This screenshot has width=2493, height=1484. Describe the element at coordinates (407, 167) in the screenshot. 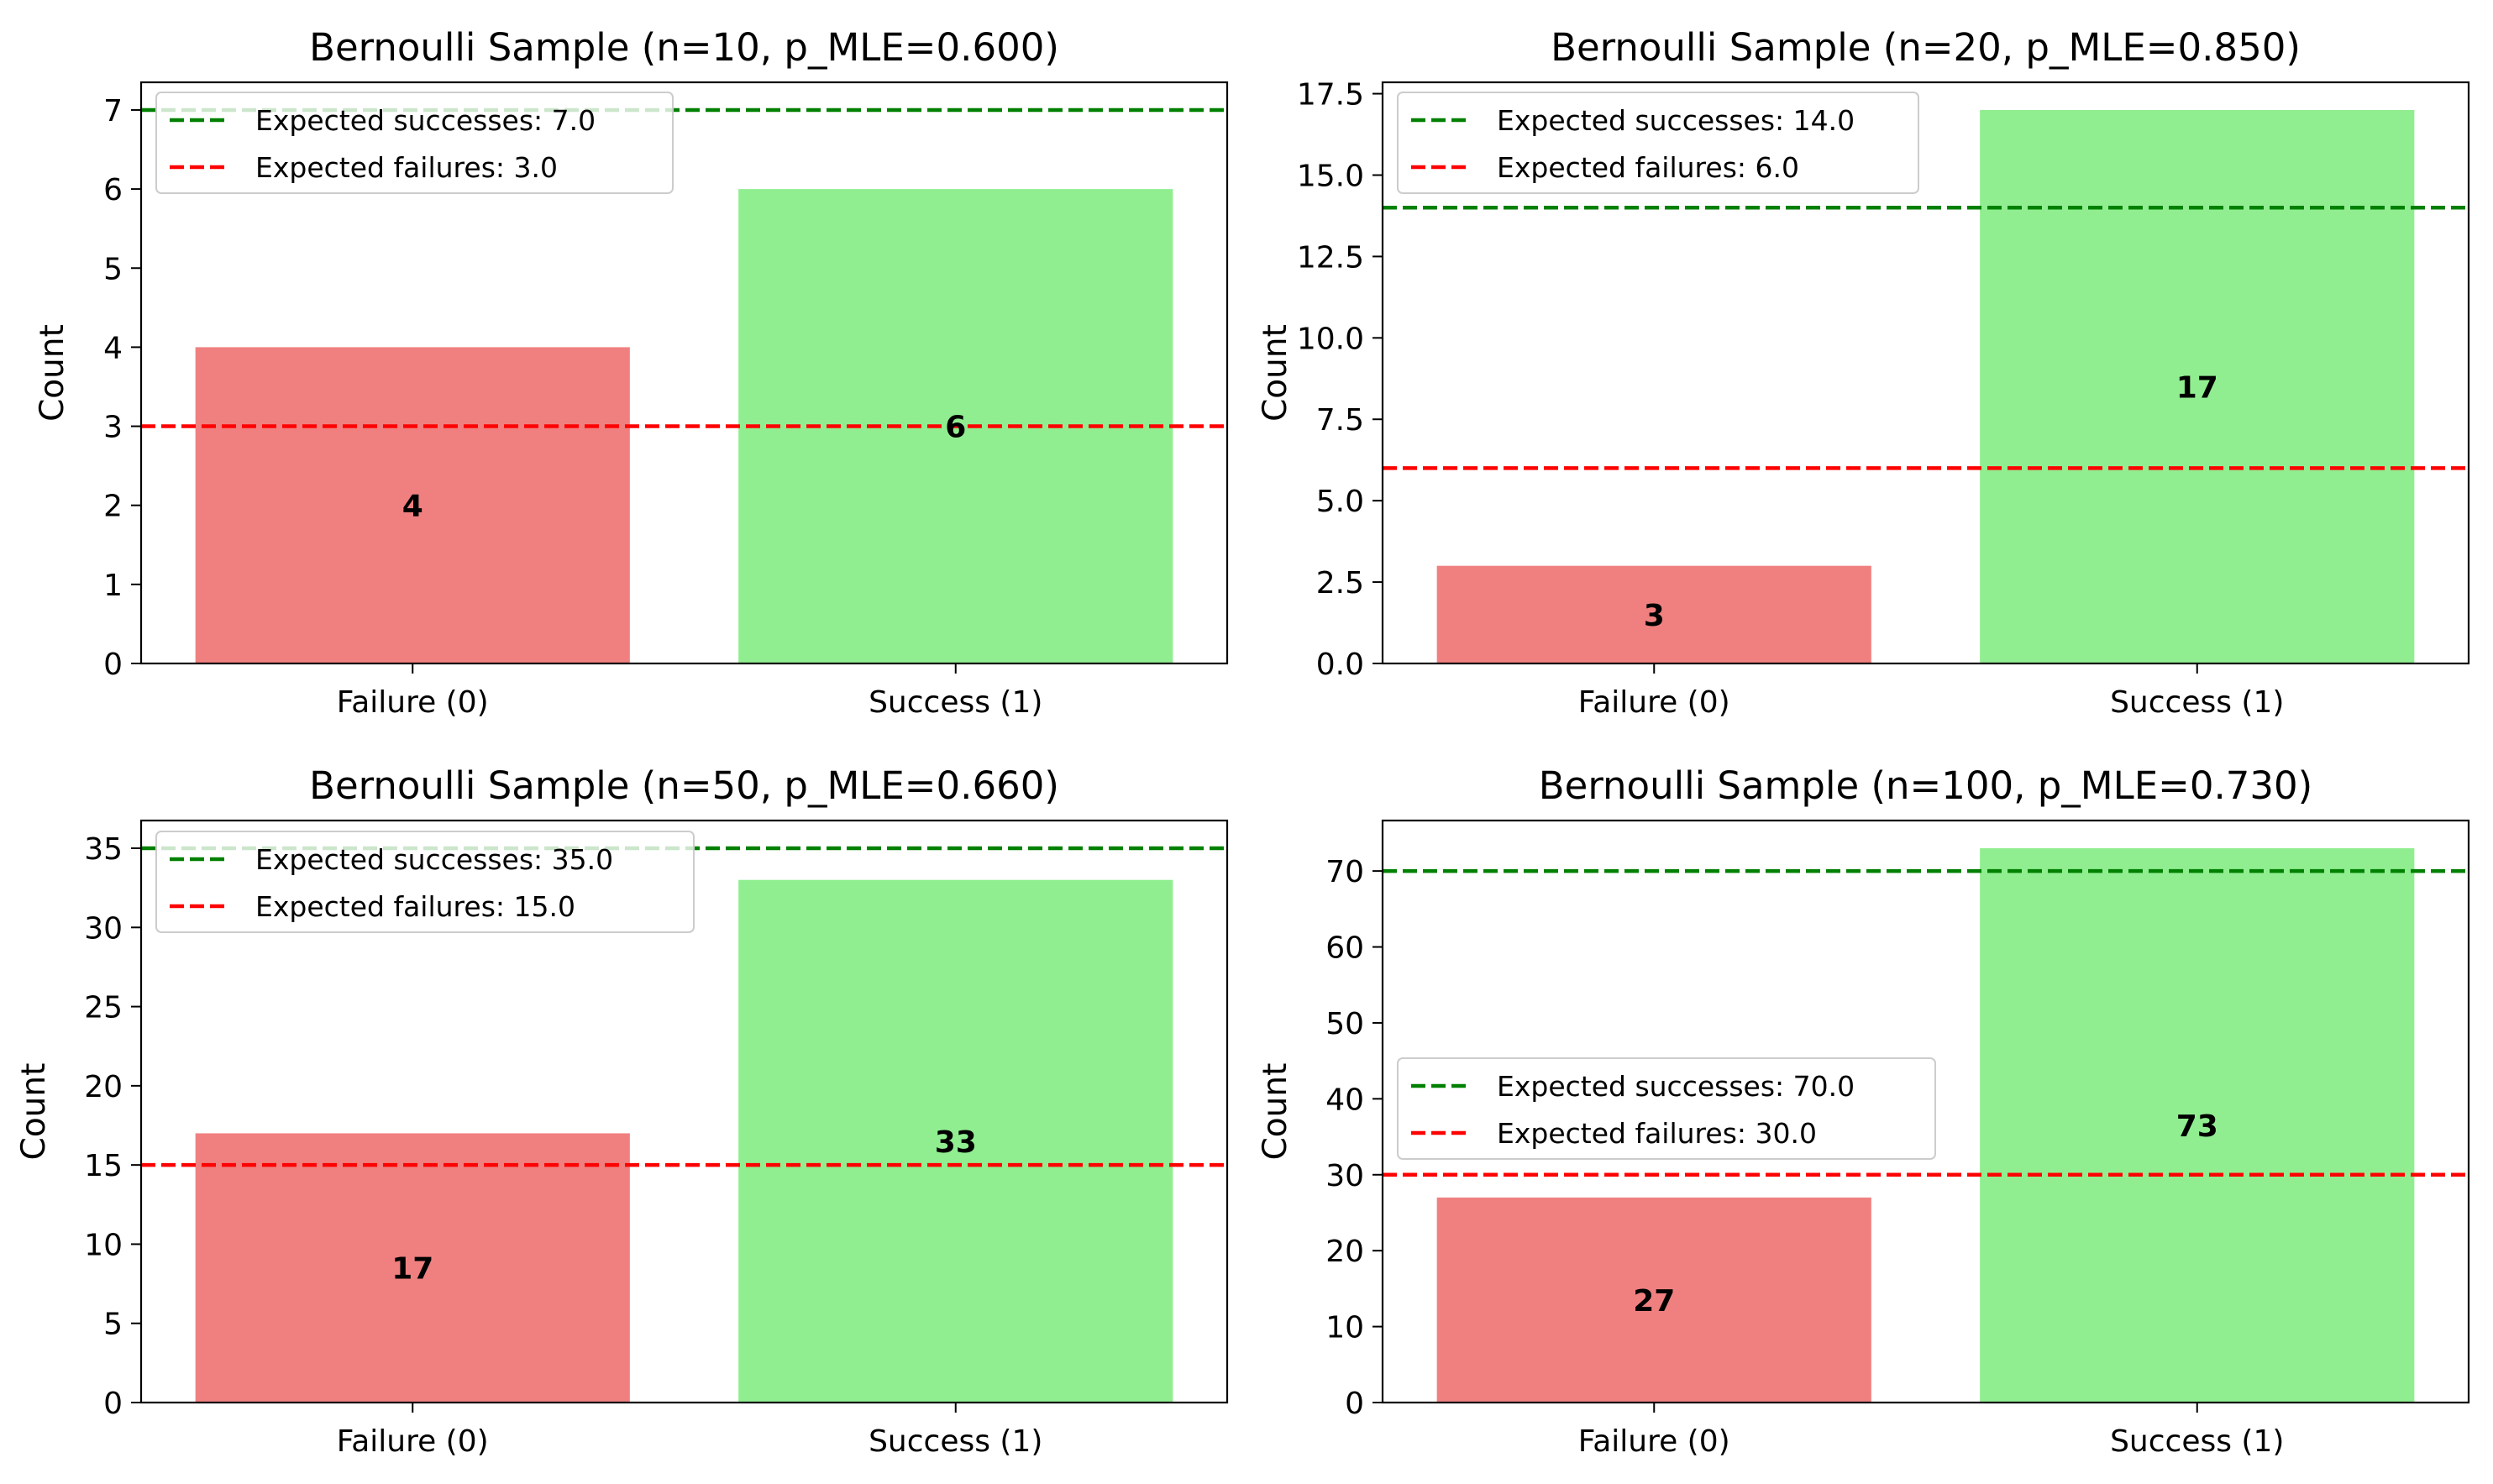

I see `legend-failures-label: Expected failures: 3.0` at that location.